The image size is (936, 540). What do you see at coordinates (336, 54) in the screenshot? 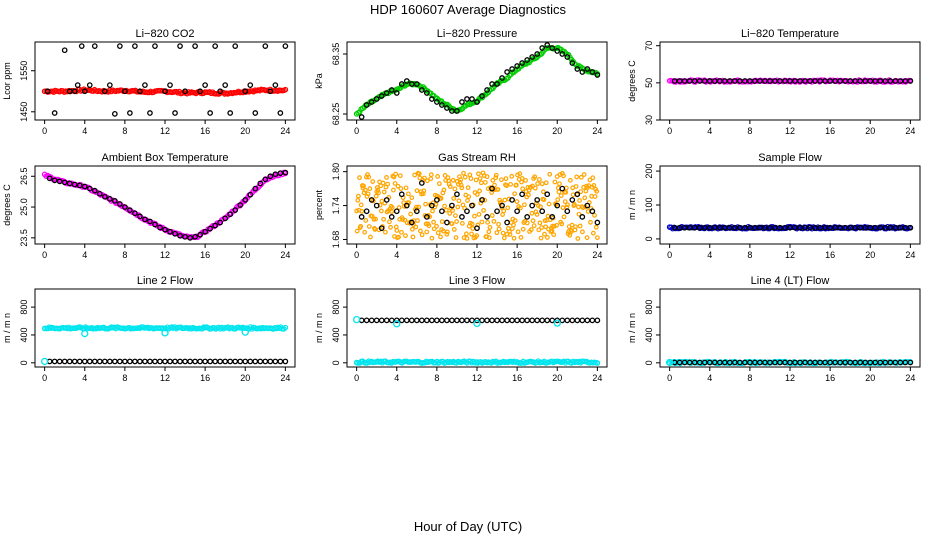
I see `y-tick-label: 68.35` at bounding box center [336, 54].